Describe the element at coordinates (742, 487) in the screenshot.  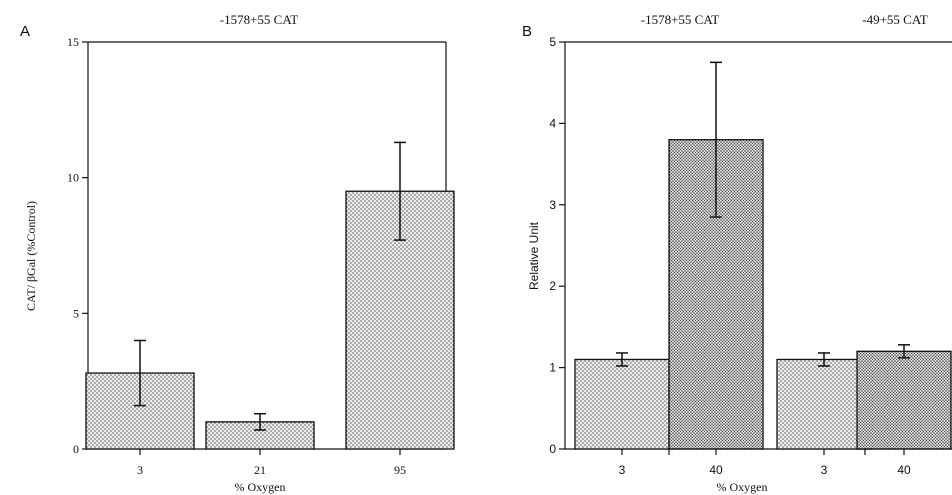
I see `panel-b-x-axis-label: % Oxygen` at that location.